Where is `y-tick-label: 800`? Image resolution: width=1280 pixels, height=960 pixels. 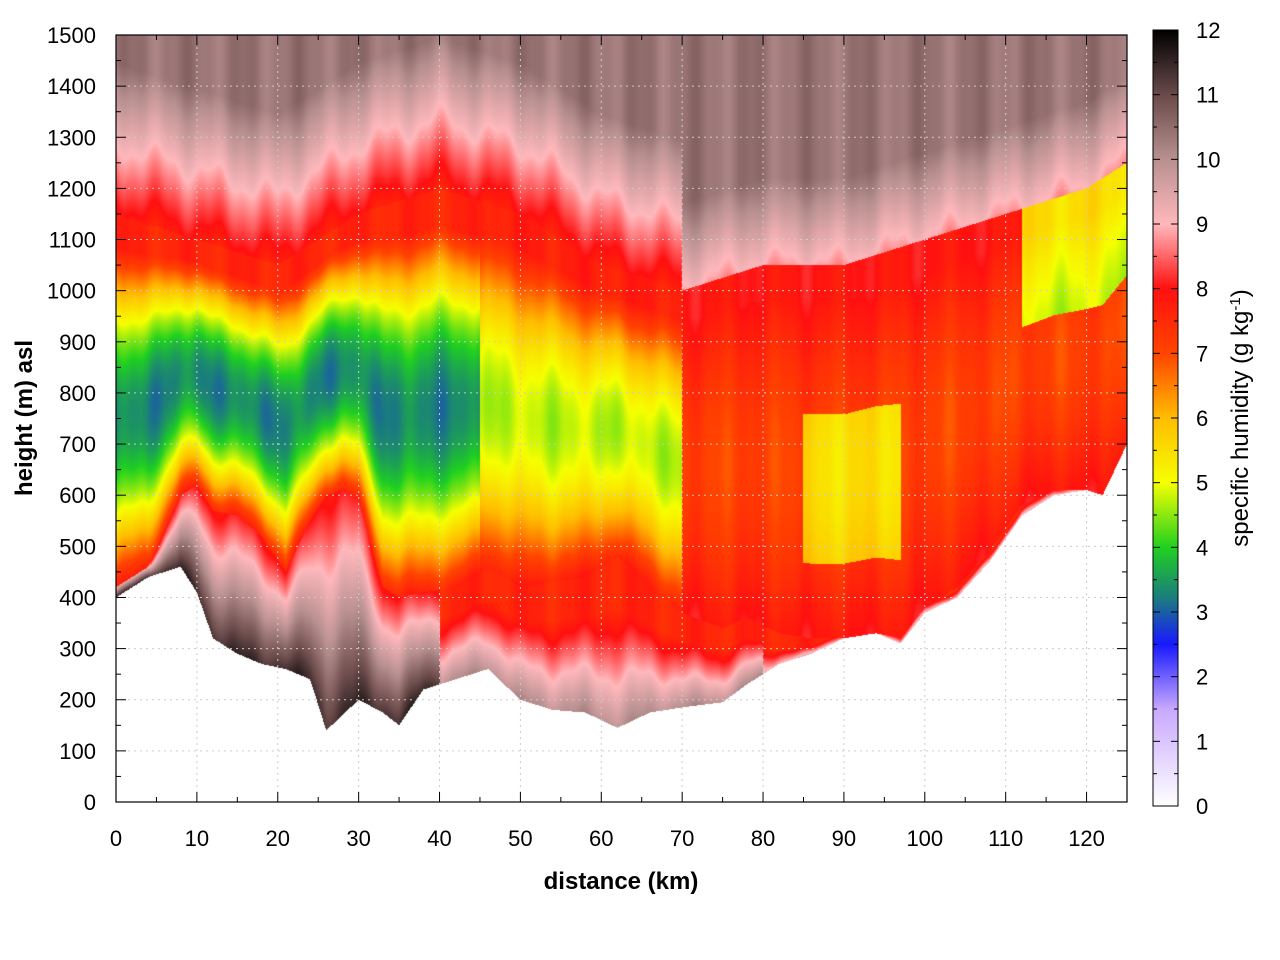 y-tick-label: 800 is located at coordinates (77, 393).